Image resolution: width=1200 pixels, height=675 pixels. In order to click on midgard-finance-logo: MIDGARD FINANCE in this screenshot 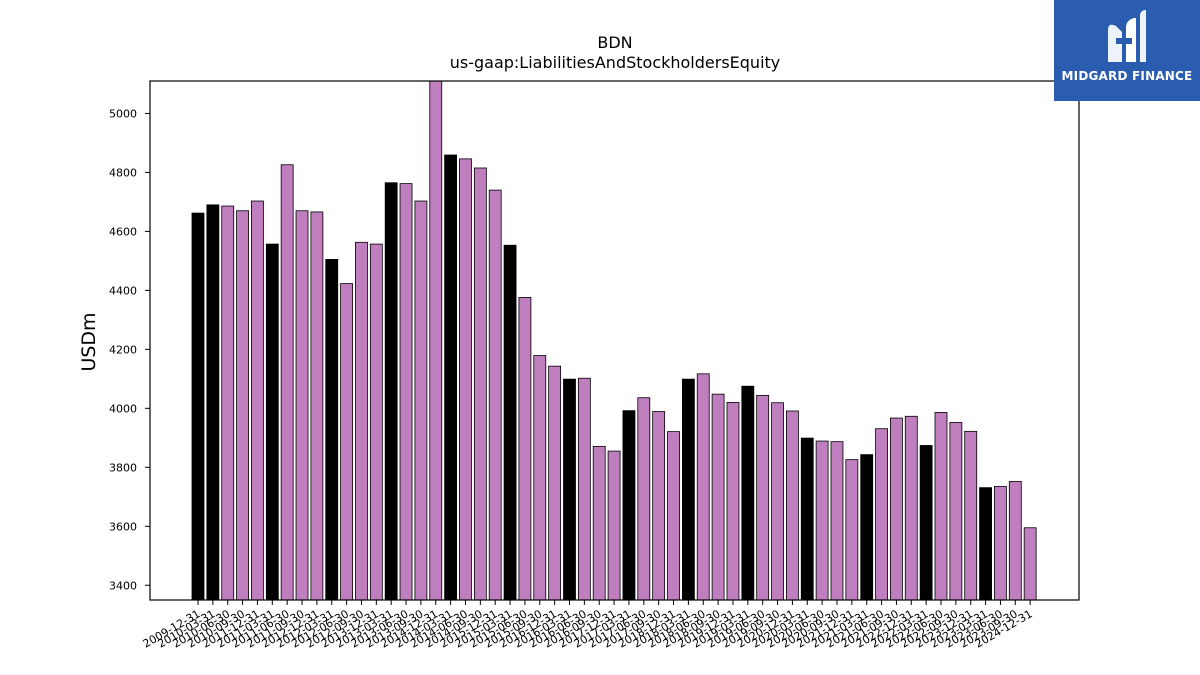, I will do `click(1127, 50)`.